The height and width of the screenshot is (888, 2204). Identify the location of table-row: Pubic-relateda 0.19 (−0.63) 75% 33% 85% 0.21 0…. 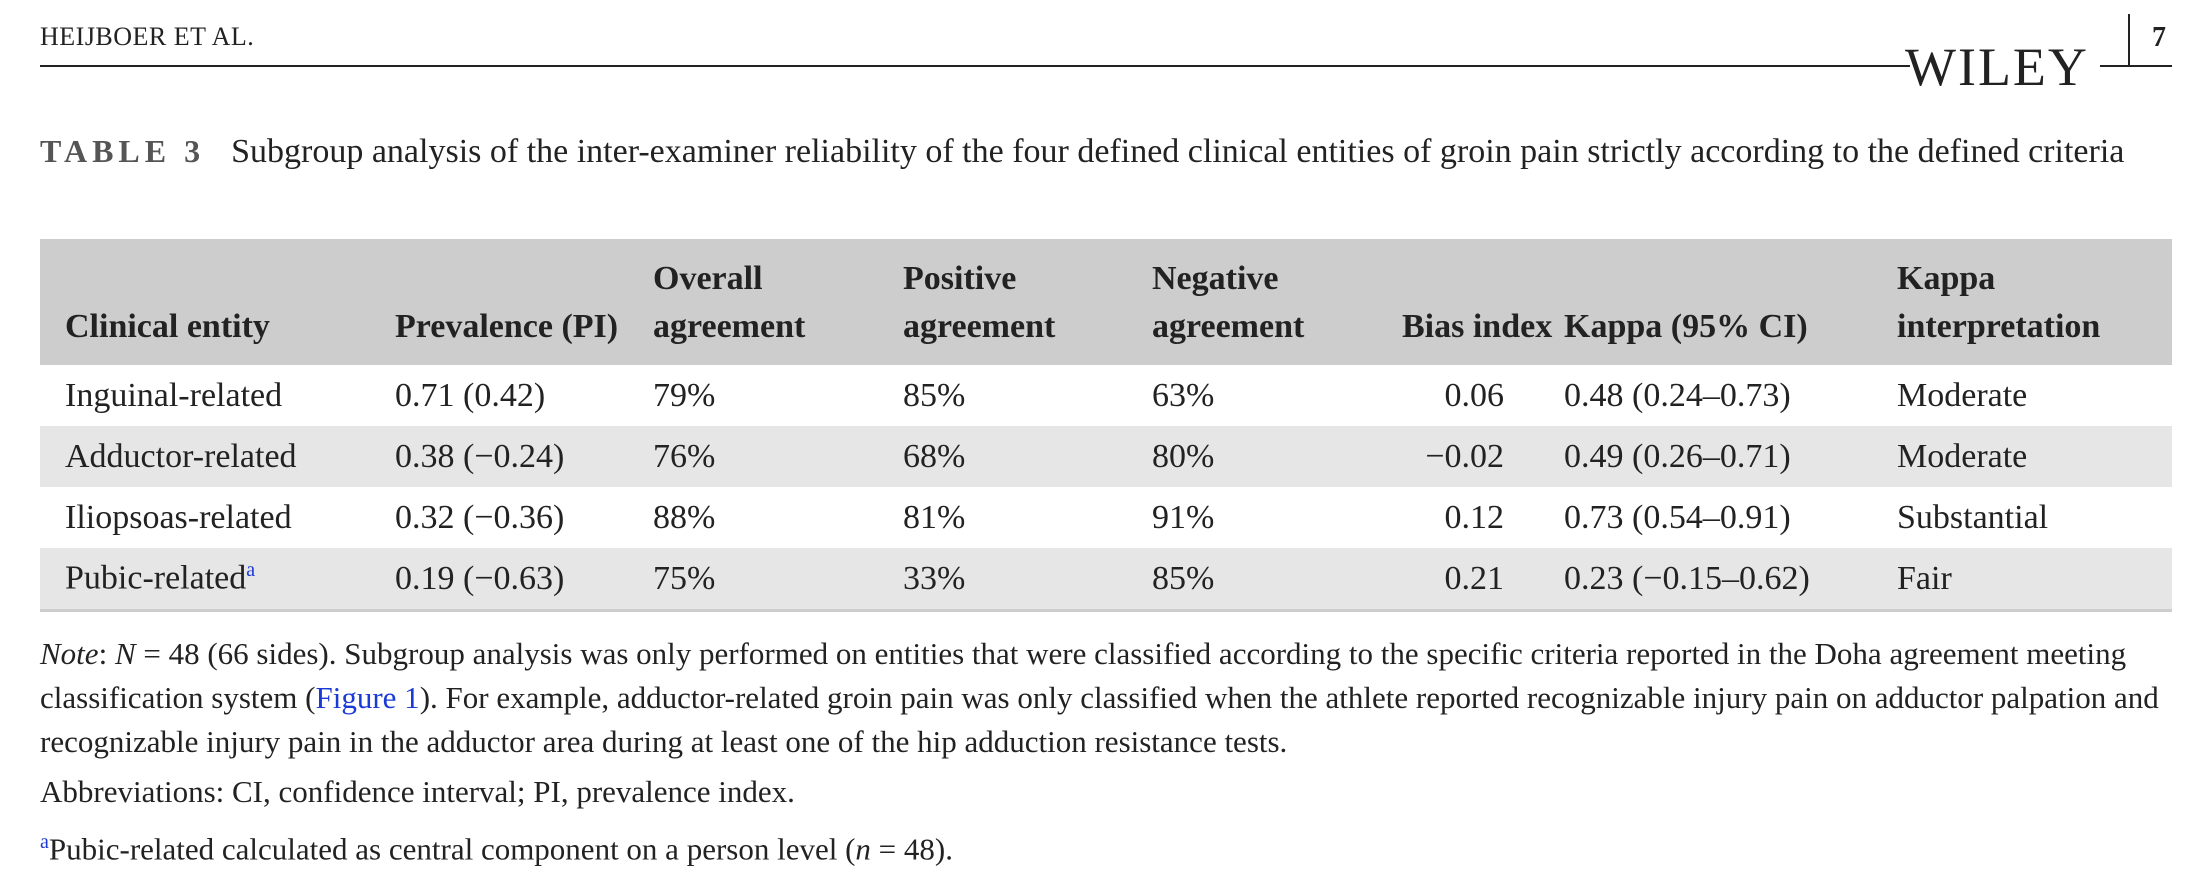
(1106, 580).